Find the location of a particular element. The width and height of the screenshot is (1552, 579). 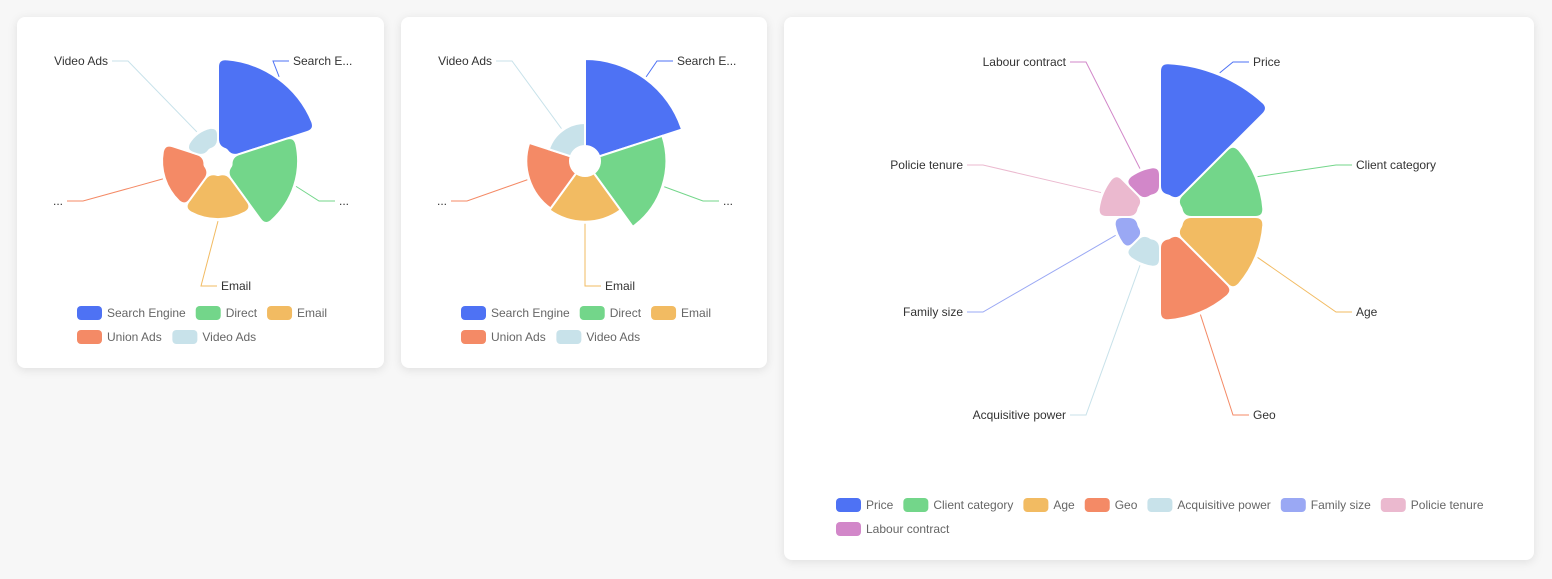

slice-label-6: Family size is located at coordinates (933, 312).